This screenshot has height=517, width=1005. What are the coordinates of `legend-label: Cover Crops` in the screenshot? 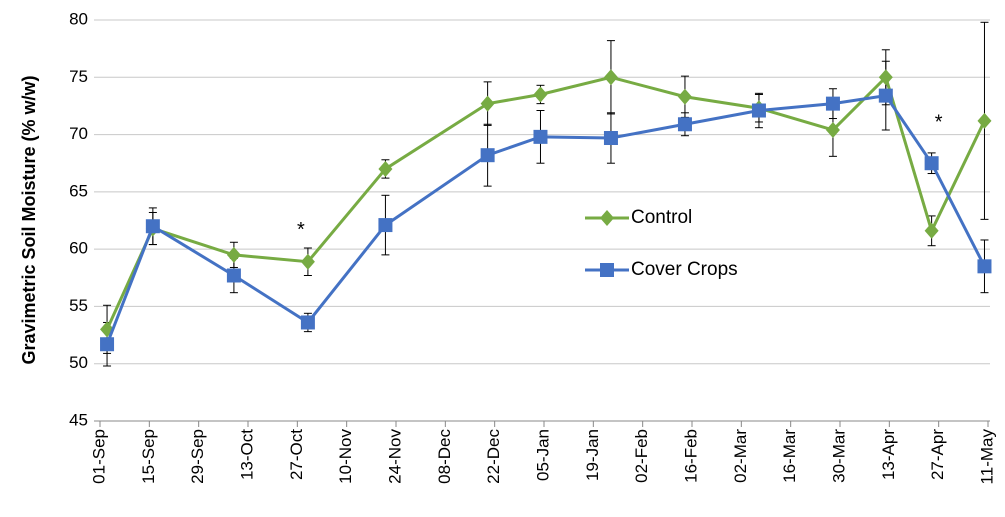 It's located at (684, 269).